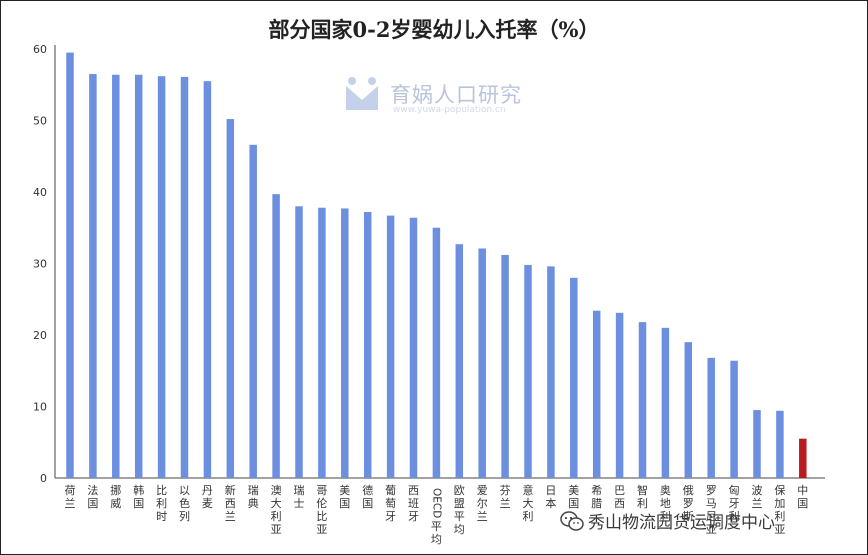 The width and height of the screenshot is (868, 555). What do you see at coordinates (276, 510) in the screenshot?
I see `x-tick-label: 澳大利亚` at bounding box center [276, 510].